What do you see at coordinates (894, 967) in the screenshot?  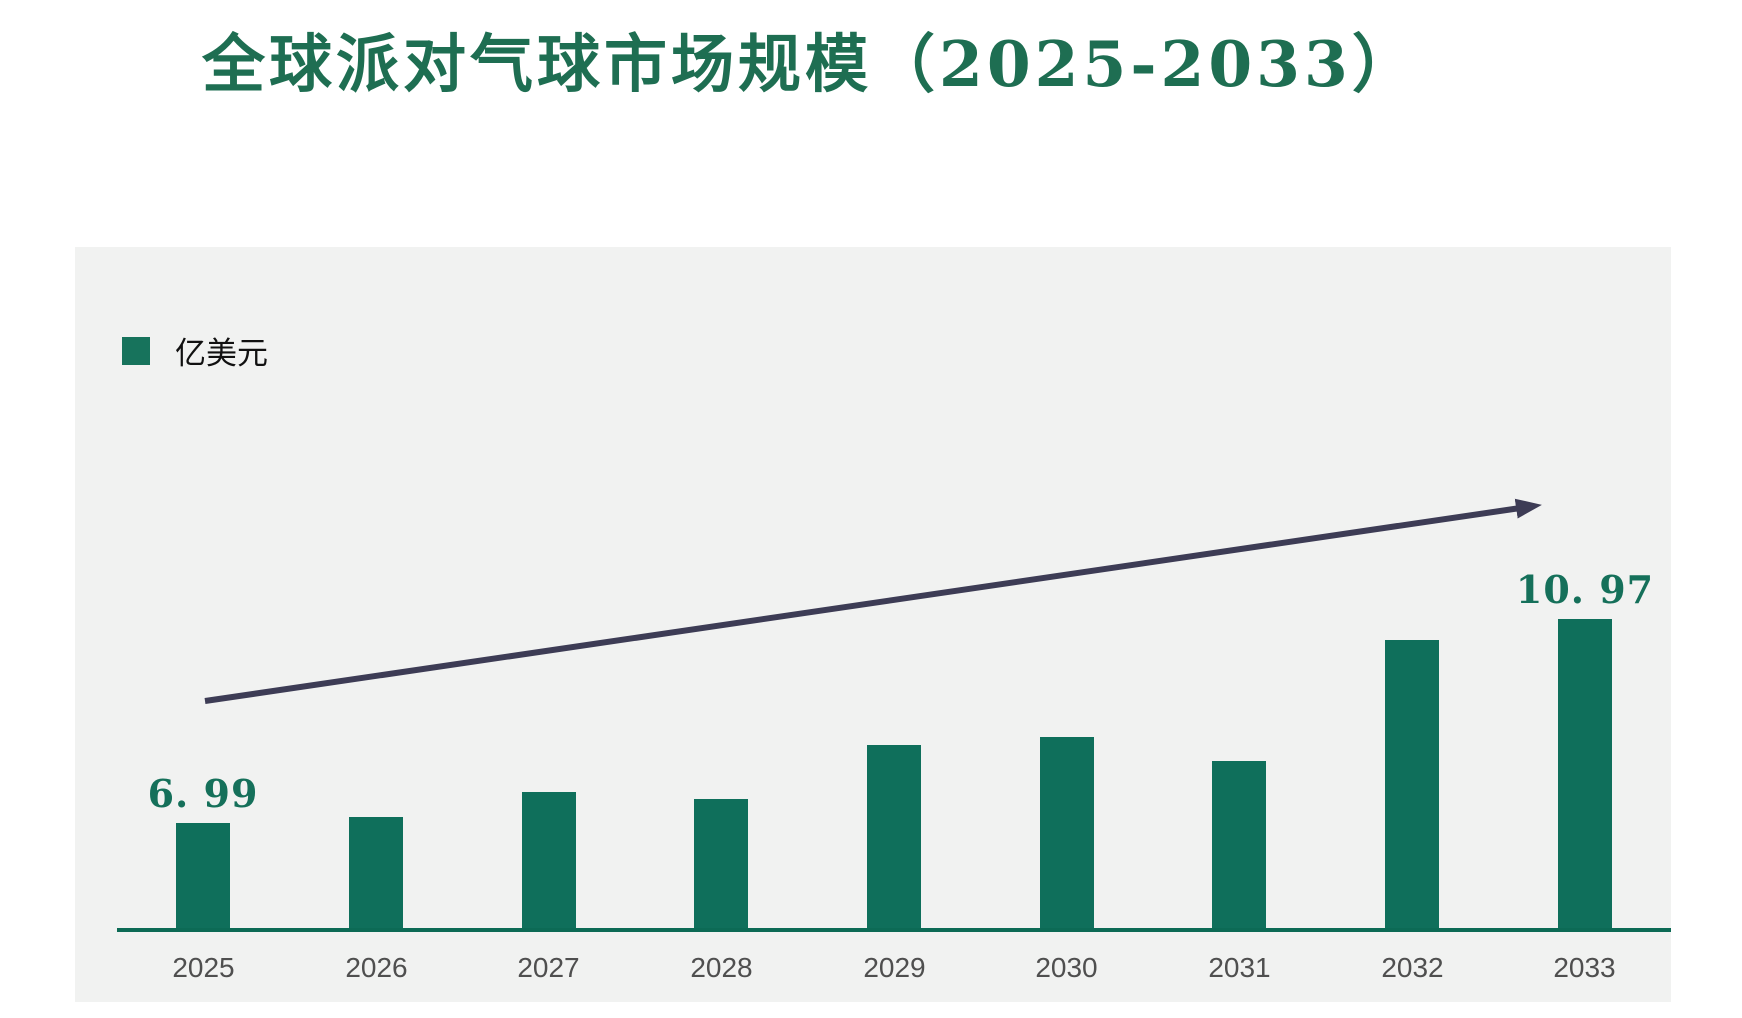 I see `x-tick-label-2029: 2029` at bounding box center [894, 967].